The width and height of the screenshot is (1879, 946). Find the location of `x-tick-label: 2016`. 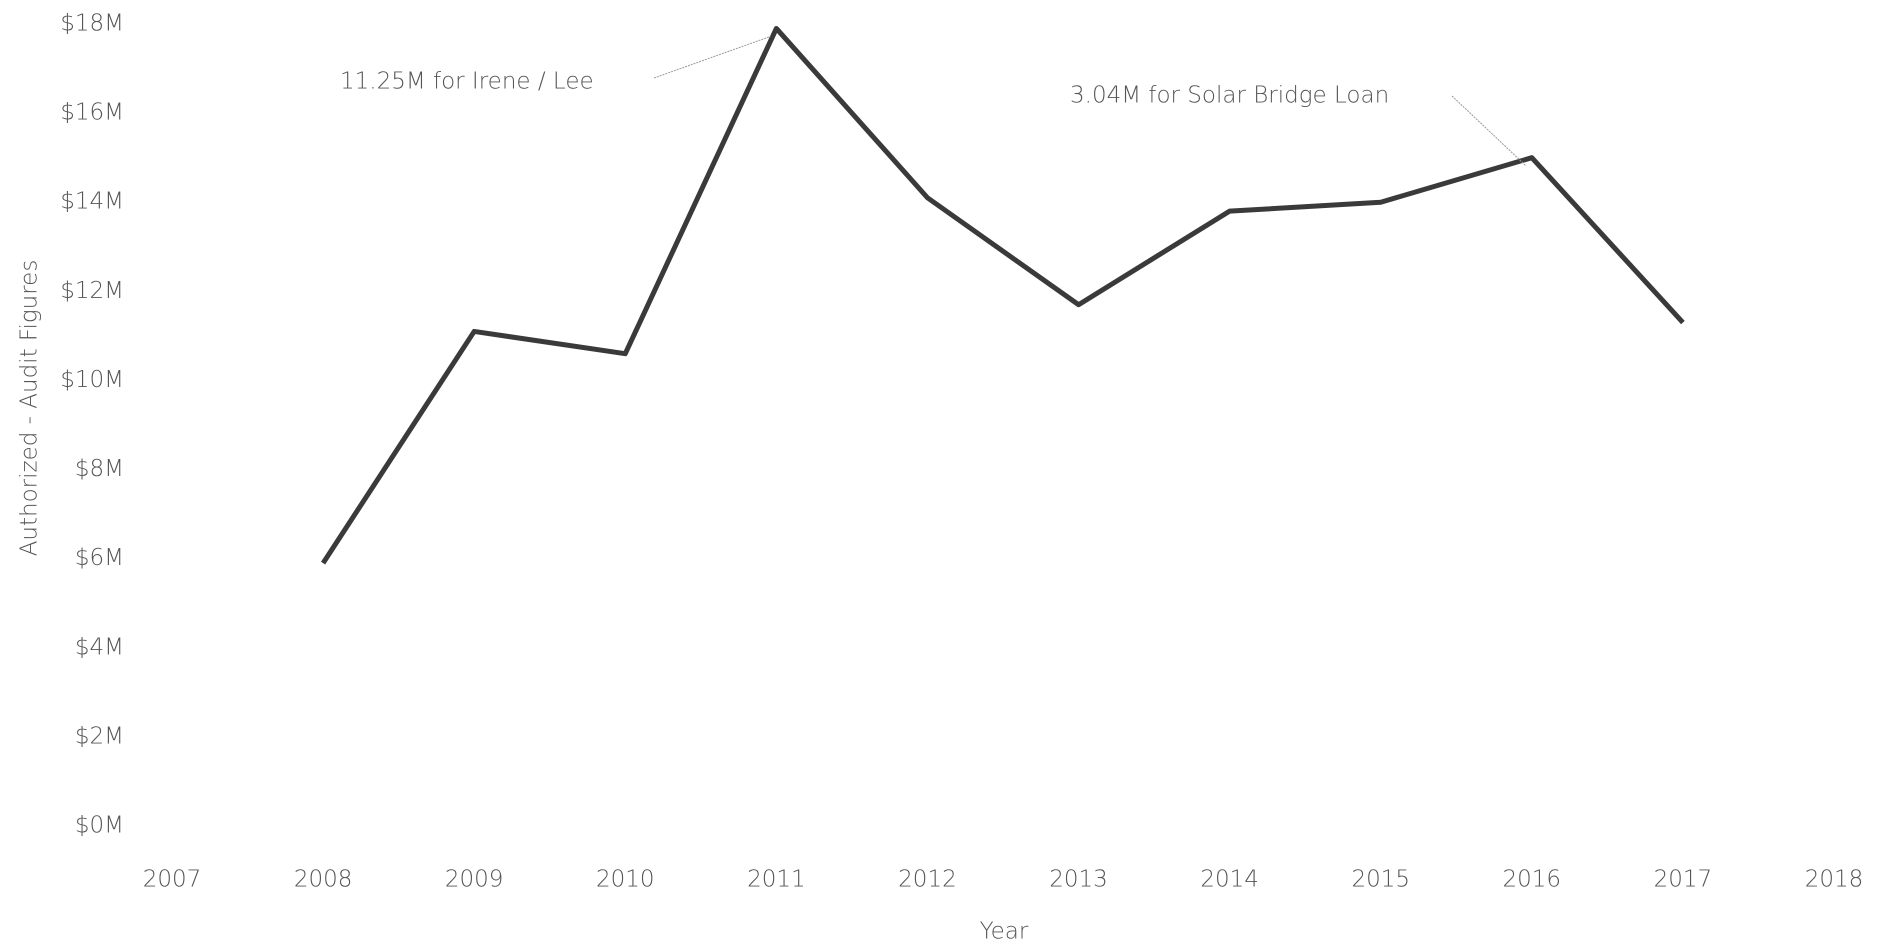

x-tick-label: 2016 is located at coordinates (1532, 880).